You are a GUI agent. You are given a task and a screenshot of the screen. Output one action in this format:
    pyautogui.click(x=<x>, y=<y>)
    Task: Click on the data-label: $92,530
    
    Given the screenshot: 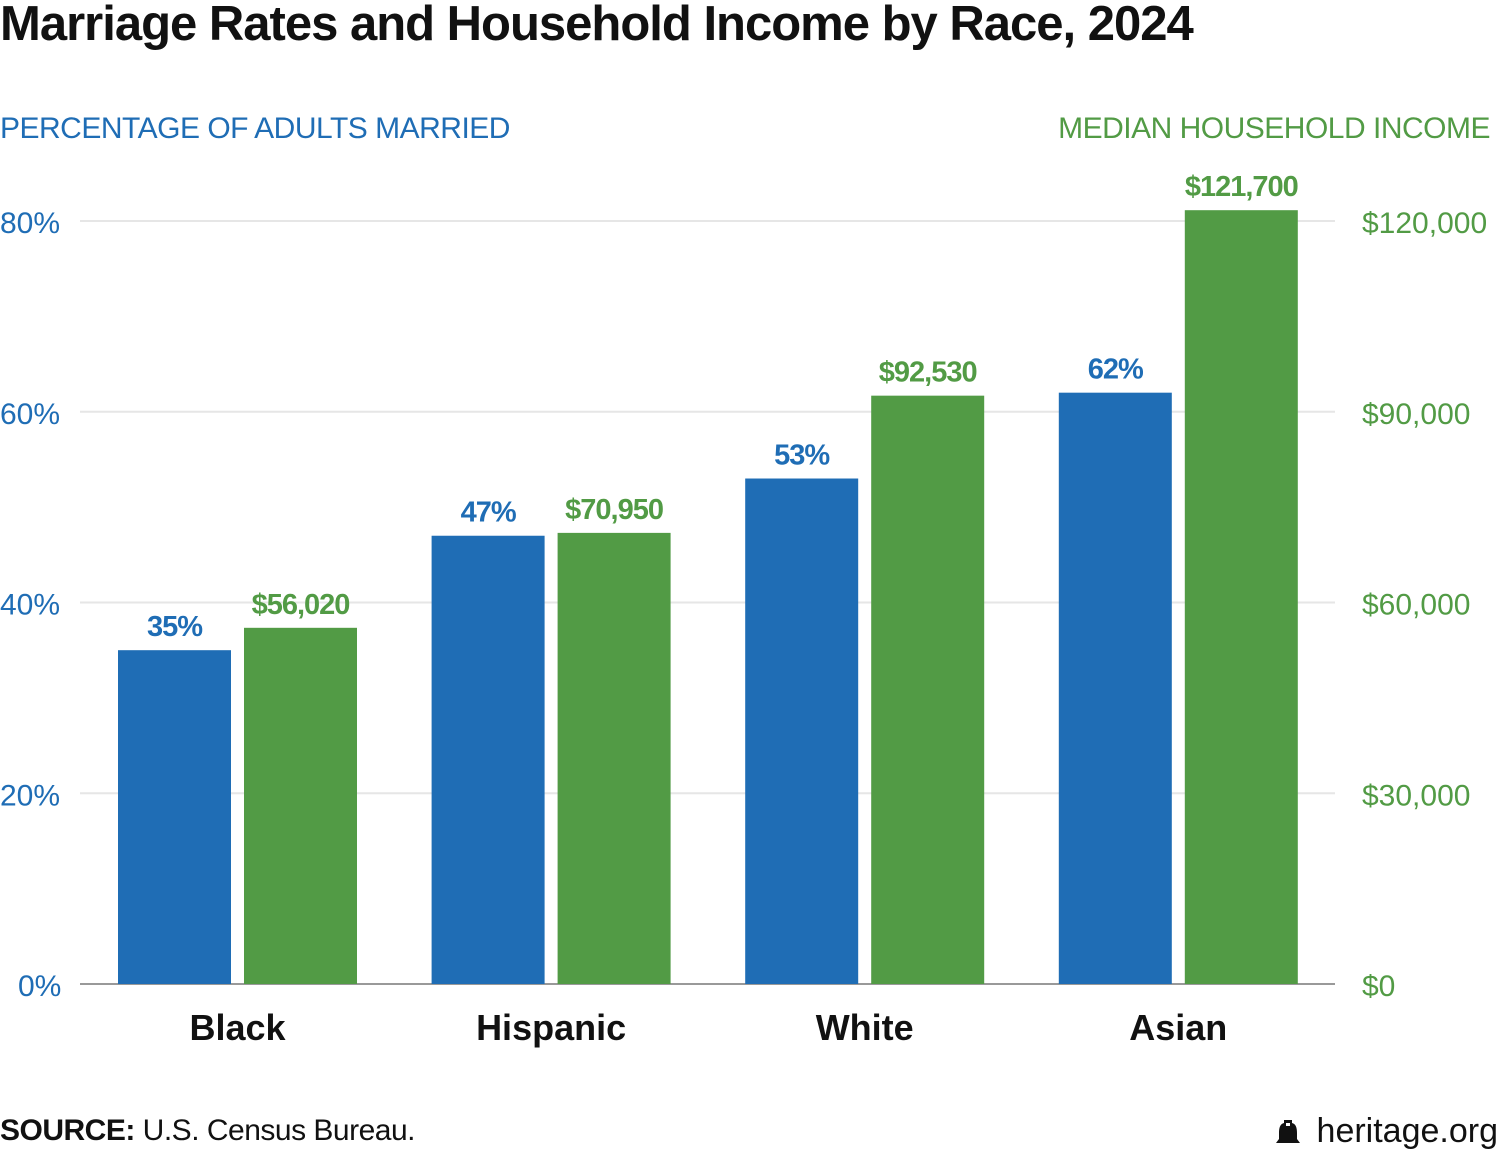 What is the action you would take?
    pyautogui.click(x=928, y=373)
    